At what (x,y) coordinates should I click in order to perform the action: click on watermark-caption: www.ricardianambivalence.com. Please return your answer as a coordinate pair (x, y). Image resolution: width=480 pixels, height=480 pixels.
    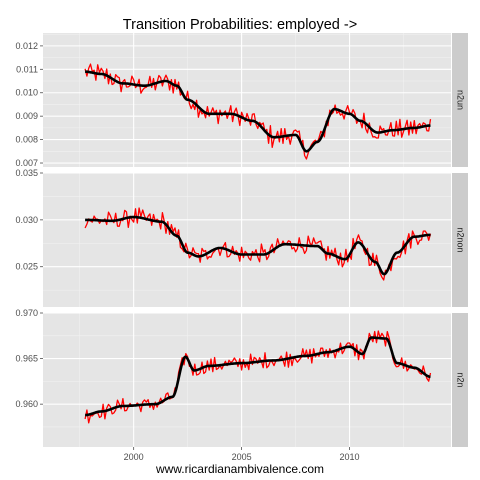
    Looking at the image, I should click on (239, 469).